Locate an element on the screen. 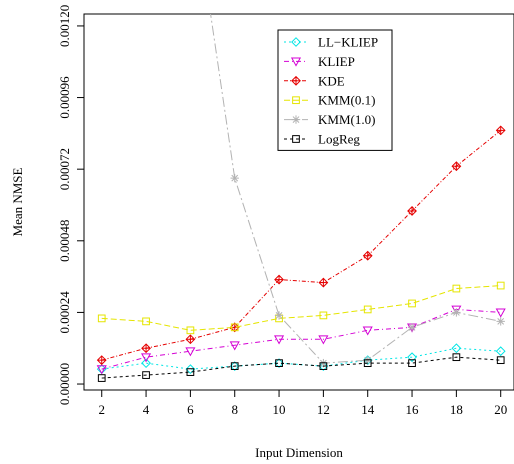  legend-item: KLIEP is located at coordinates (319, 61).